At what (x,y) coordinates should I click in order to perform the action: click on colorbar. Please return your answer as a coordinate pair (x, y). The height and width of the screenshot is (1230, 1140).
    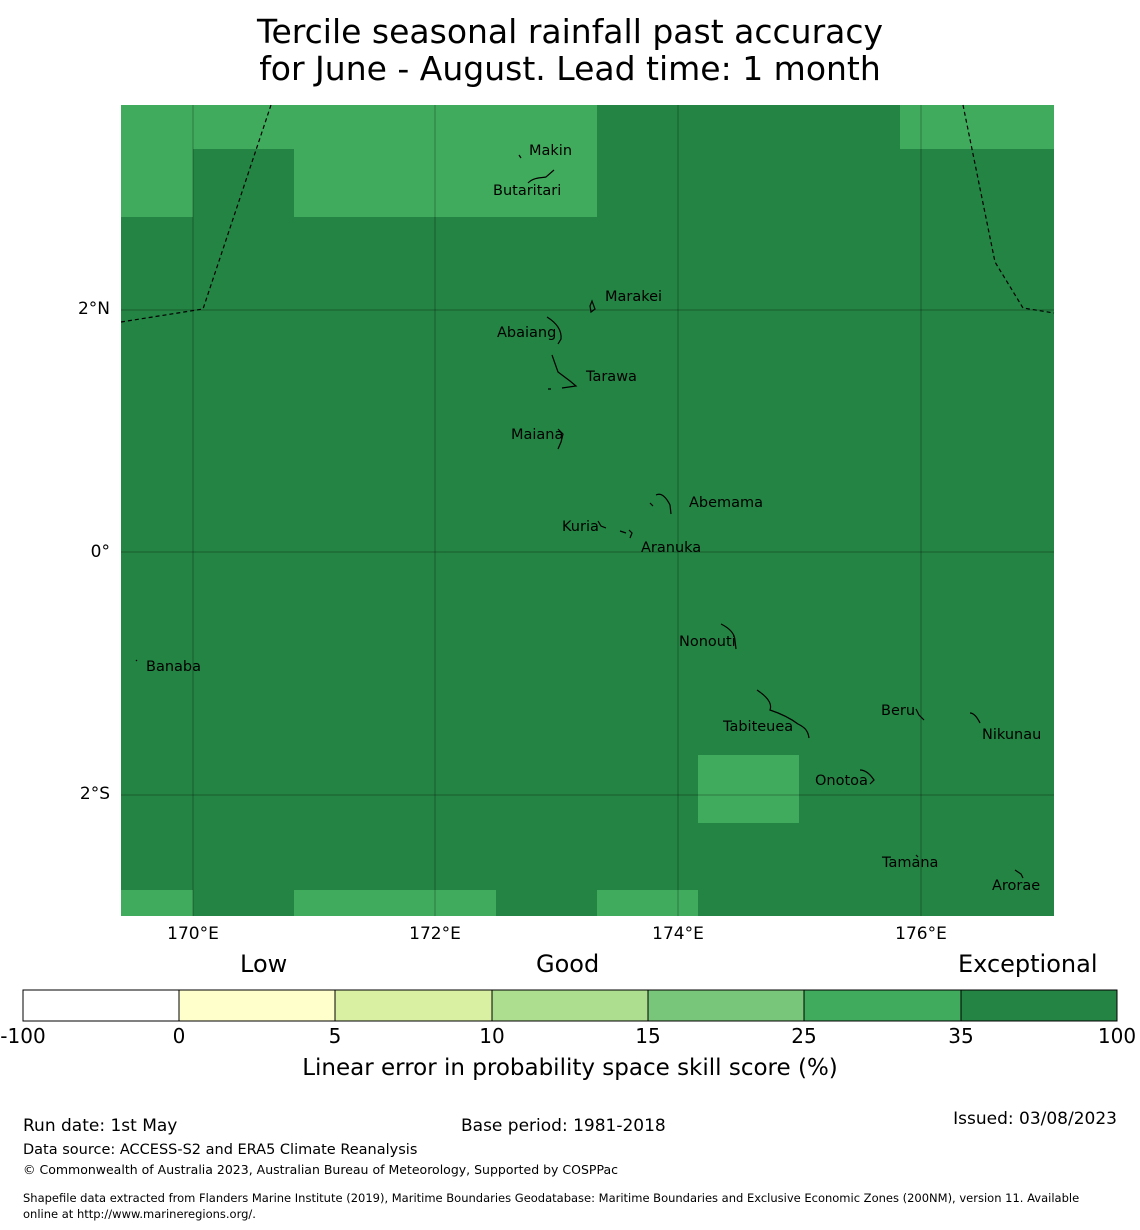
    Looking at the image, I should click on (570, 1005).